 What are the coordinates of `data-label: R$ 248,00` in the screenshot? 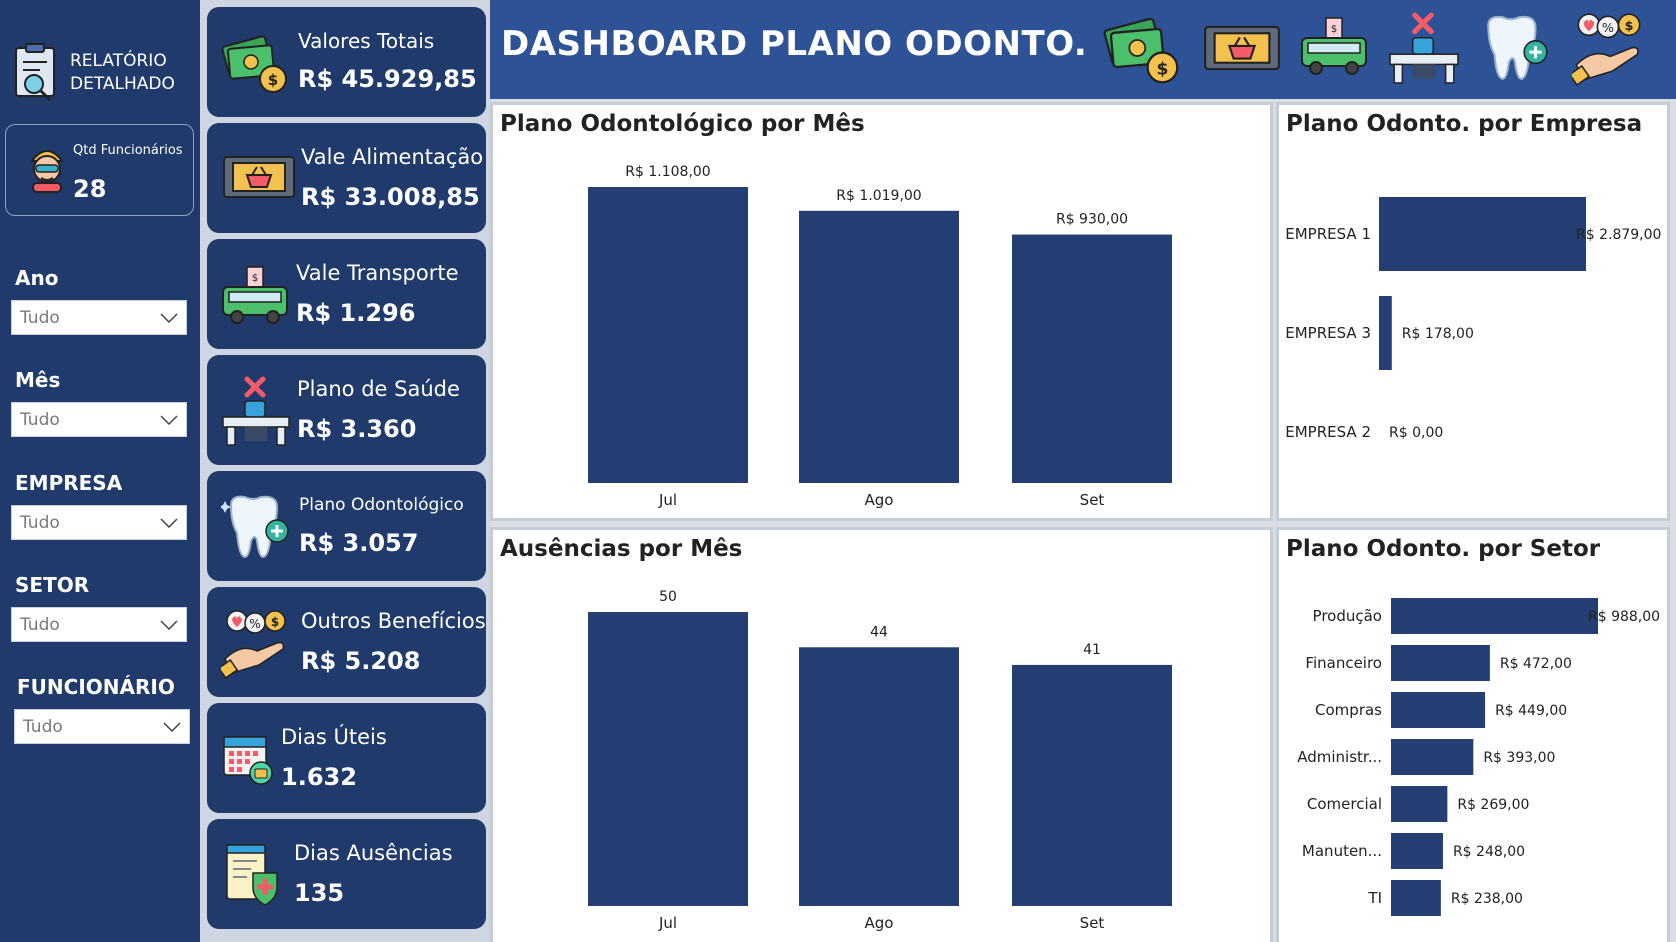 It's located at (1489, 852).